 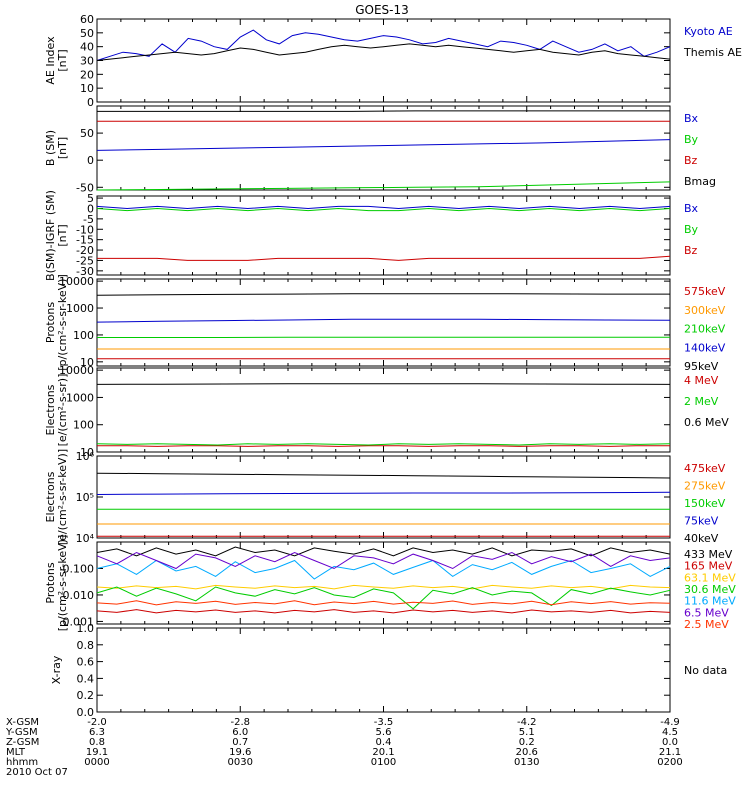 I want to click on x-axis-value: 0.4, so click(x=384, y=742).